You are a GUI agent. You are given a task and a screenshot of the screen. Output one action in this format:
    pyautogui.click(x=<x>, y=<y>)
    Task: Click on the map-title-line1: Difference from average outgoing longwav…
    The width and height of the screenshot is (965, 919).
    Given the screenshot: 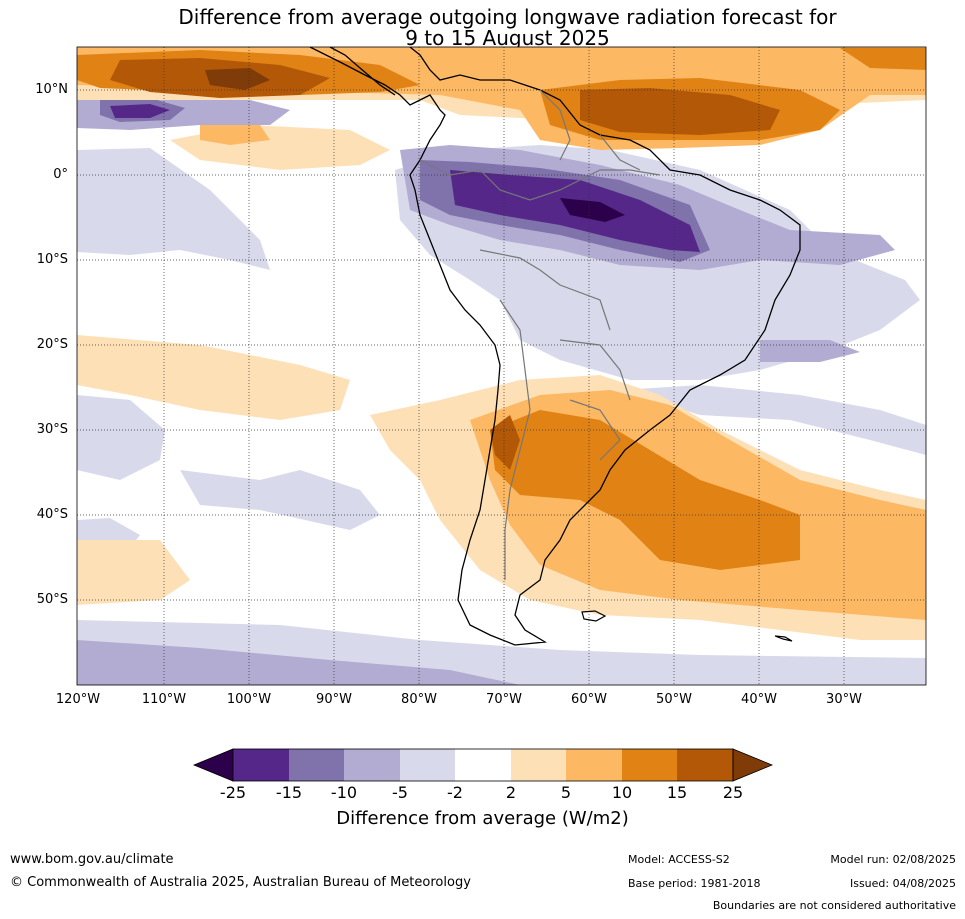 What is the action you would take?
    pyautogui.click(x=507, y=17)
    